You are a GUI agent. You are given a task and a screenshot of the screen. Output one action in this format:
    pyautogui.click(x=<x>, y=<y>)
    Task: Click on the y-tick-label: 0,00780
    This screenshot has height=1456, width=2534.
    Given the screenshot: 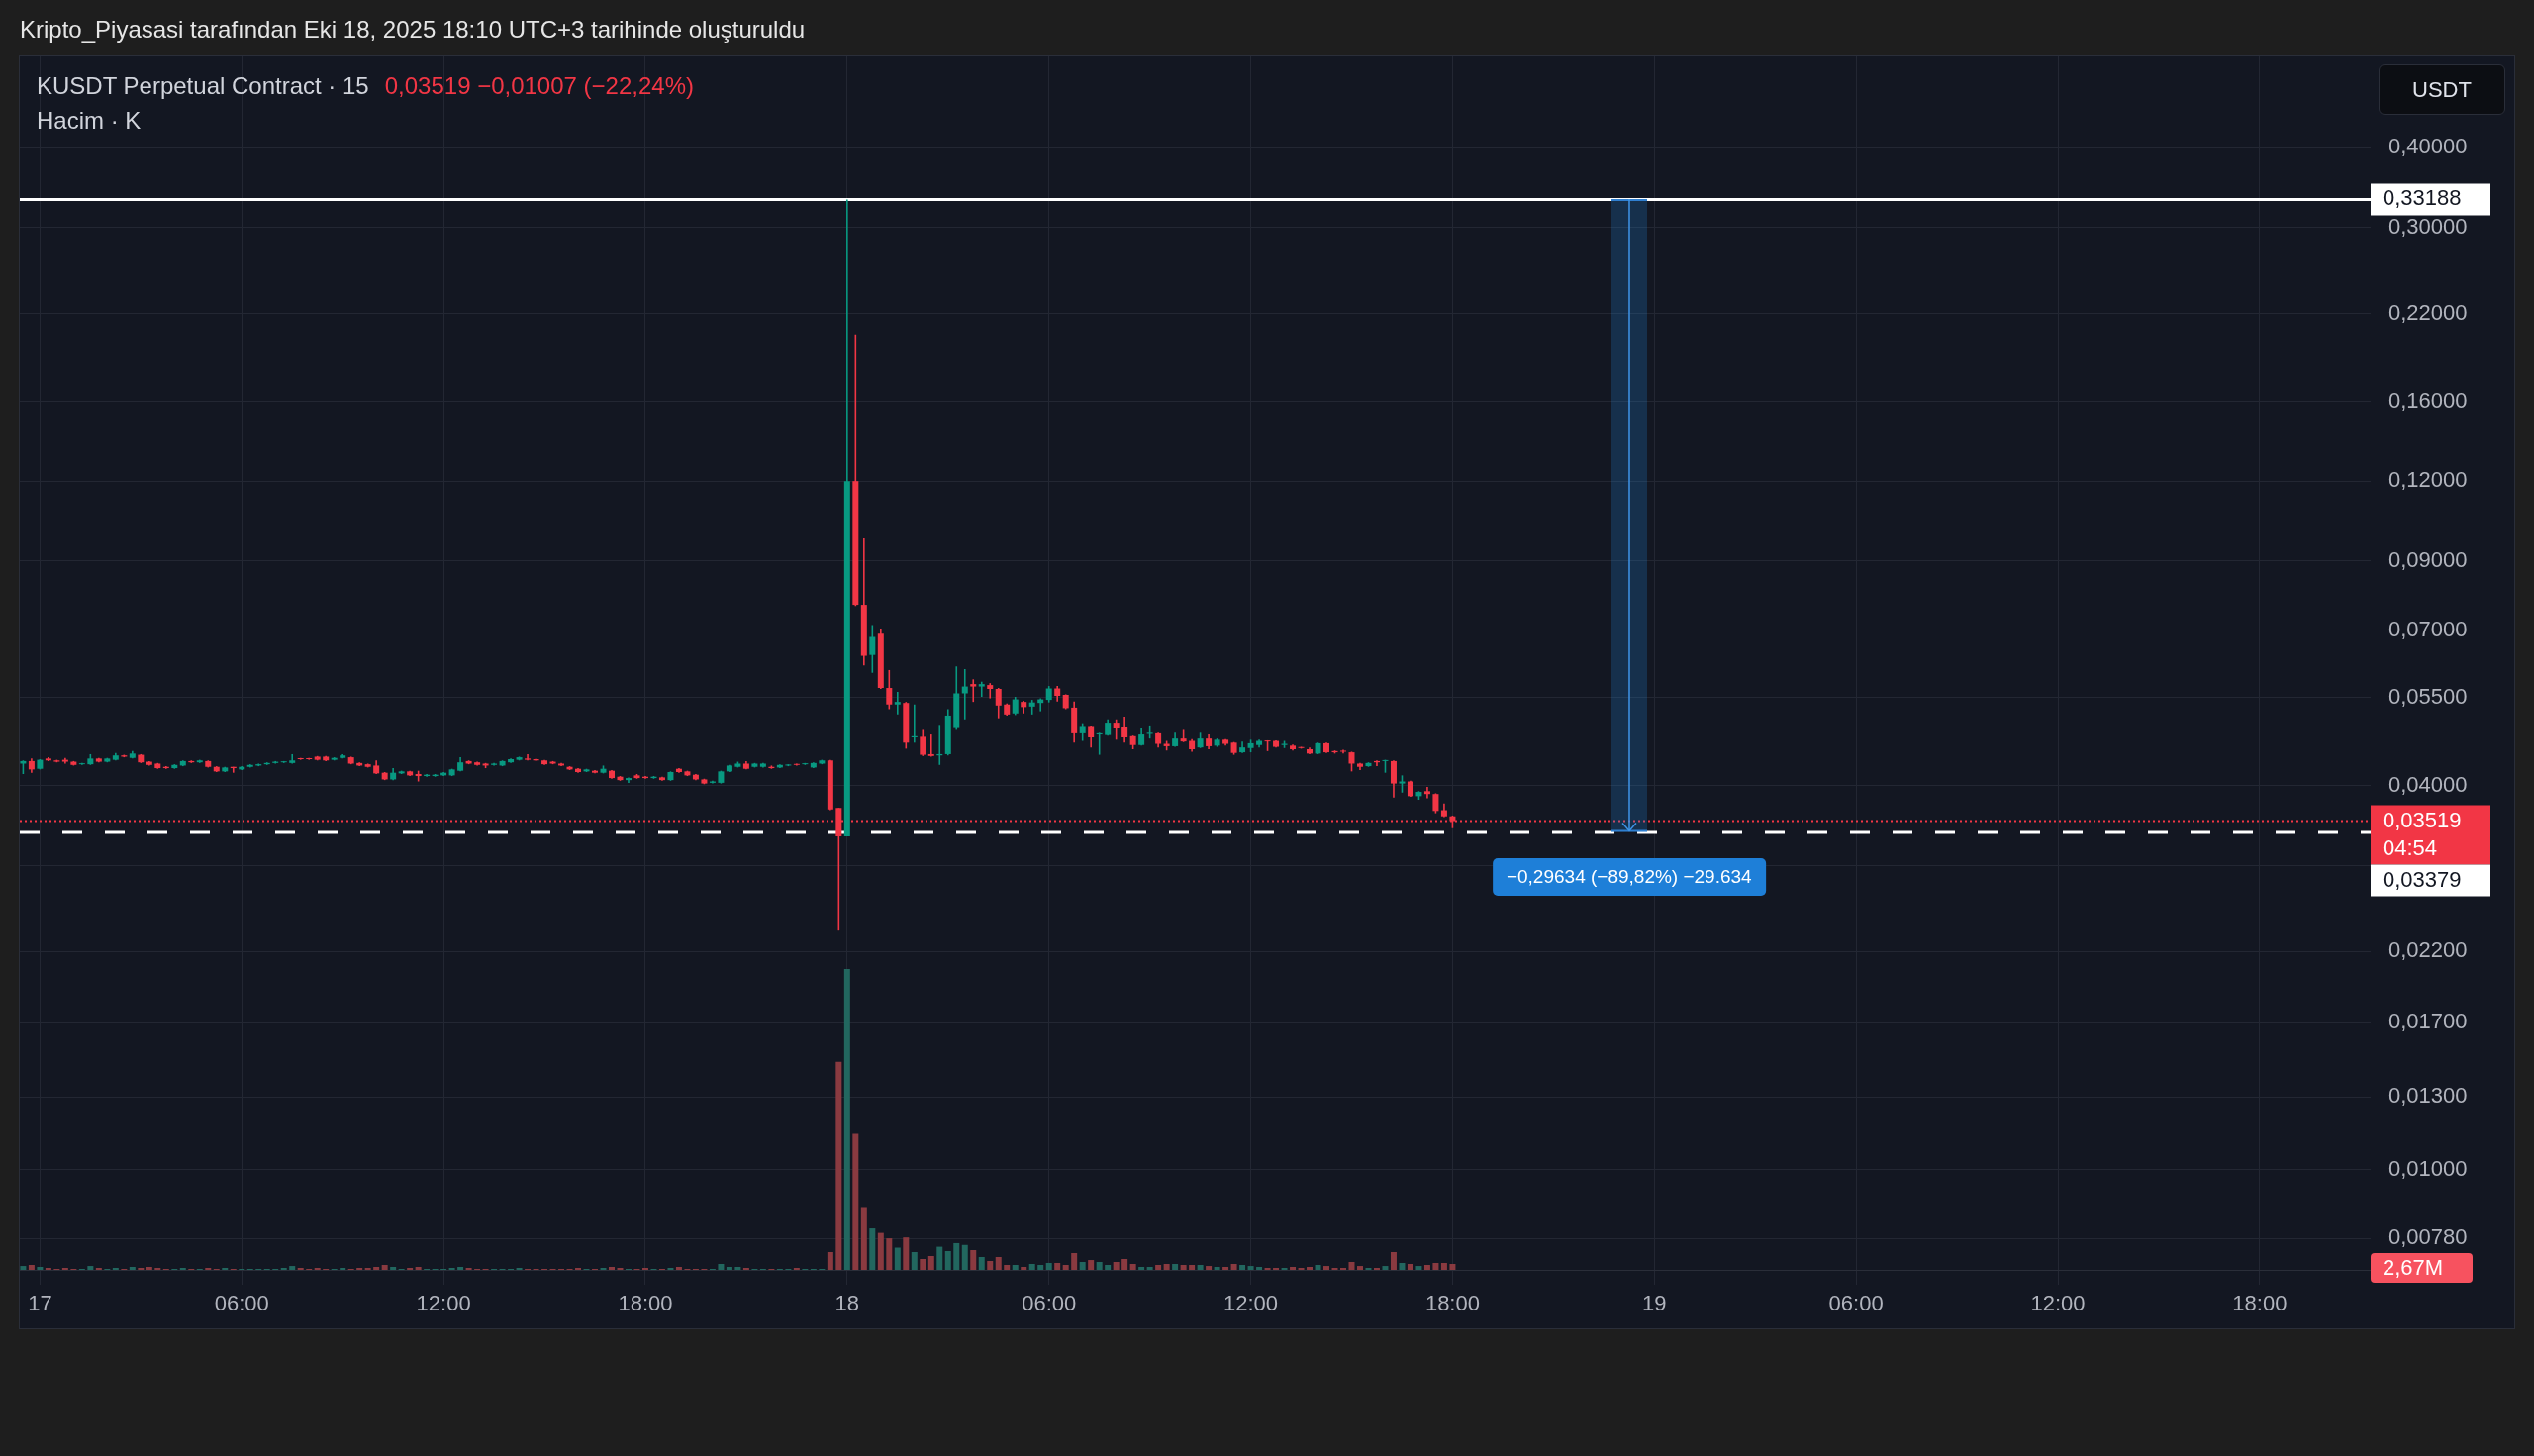 What is the action you would take?
    pyautogui.click(x=2428, y=1237)
    